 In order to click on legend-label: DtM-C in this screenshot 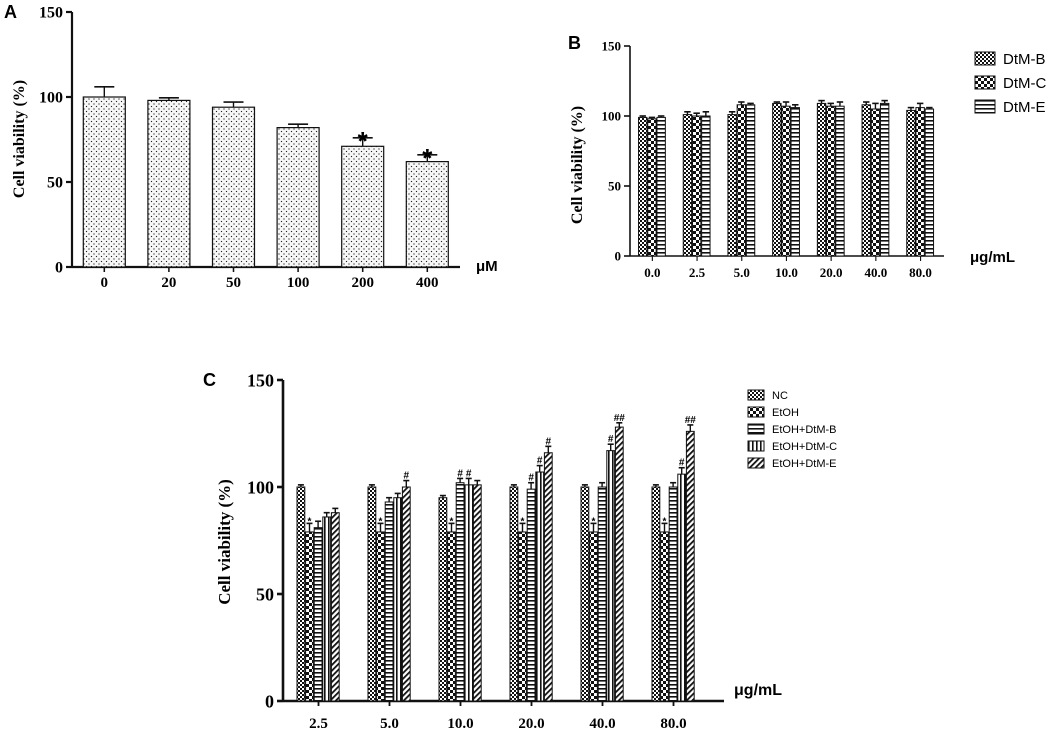, I will do `click(1024, 83)`.